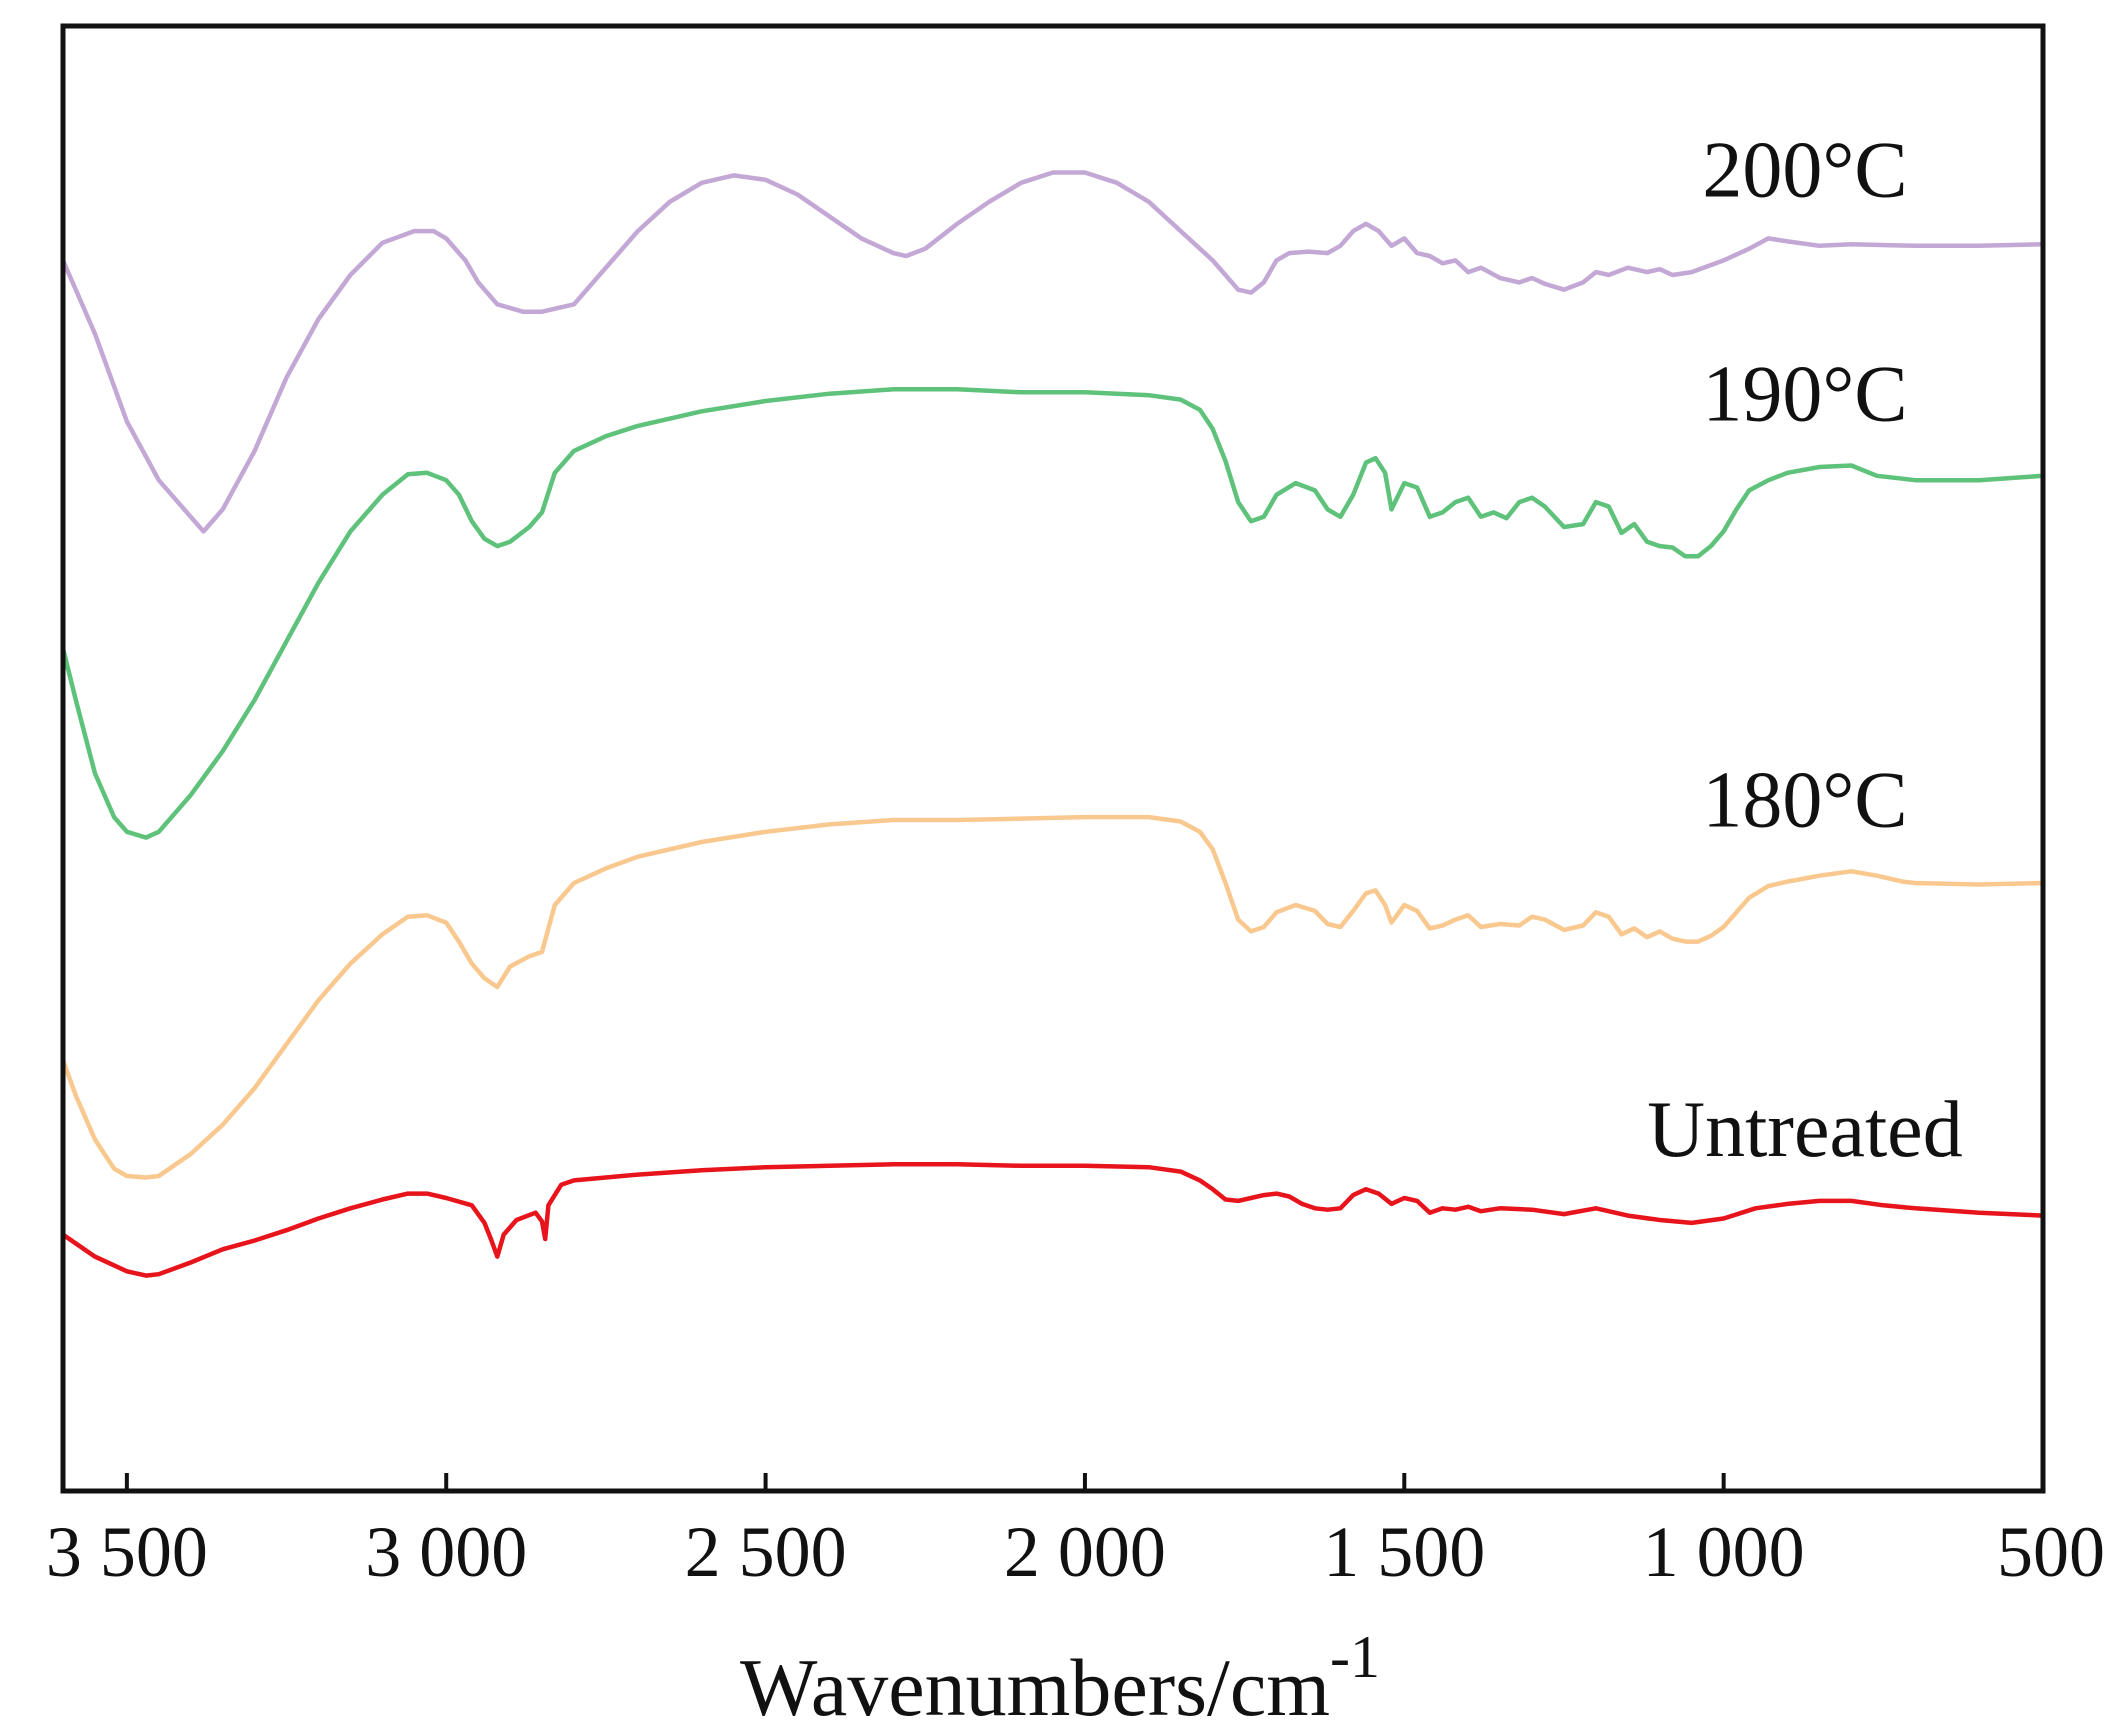  What do you see at coordinates (766, 1552) in the screenshot?
I see `x-tick-label-2500: 2 500` at bounding box center [766, 1552].